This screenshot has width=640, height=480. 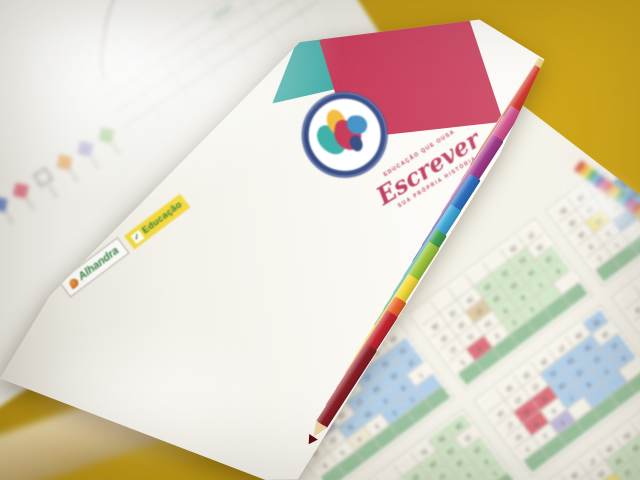 I want to click on colored-pencil, so click(x=340, y=395).